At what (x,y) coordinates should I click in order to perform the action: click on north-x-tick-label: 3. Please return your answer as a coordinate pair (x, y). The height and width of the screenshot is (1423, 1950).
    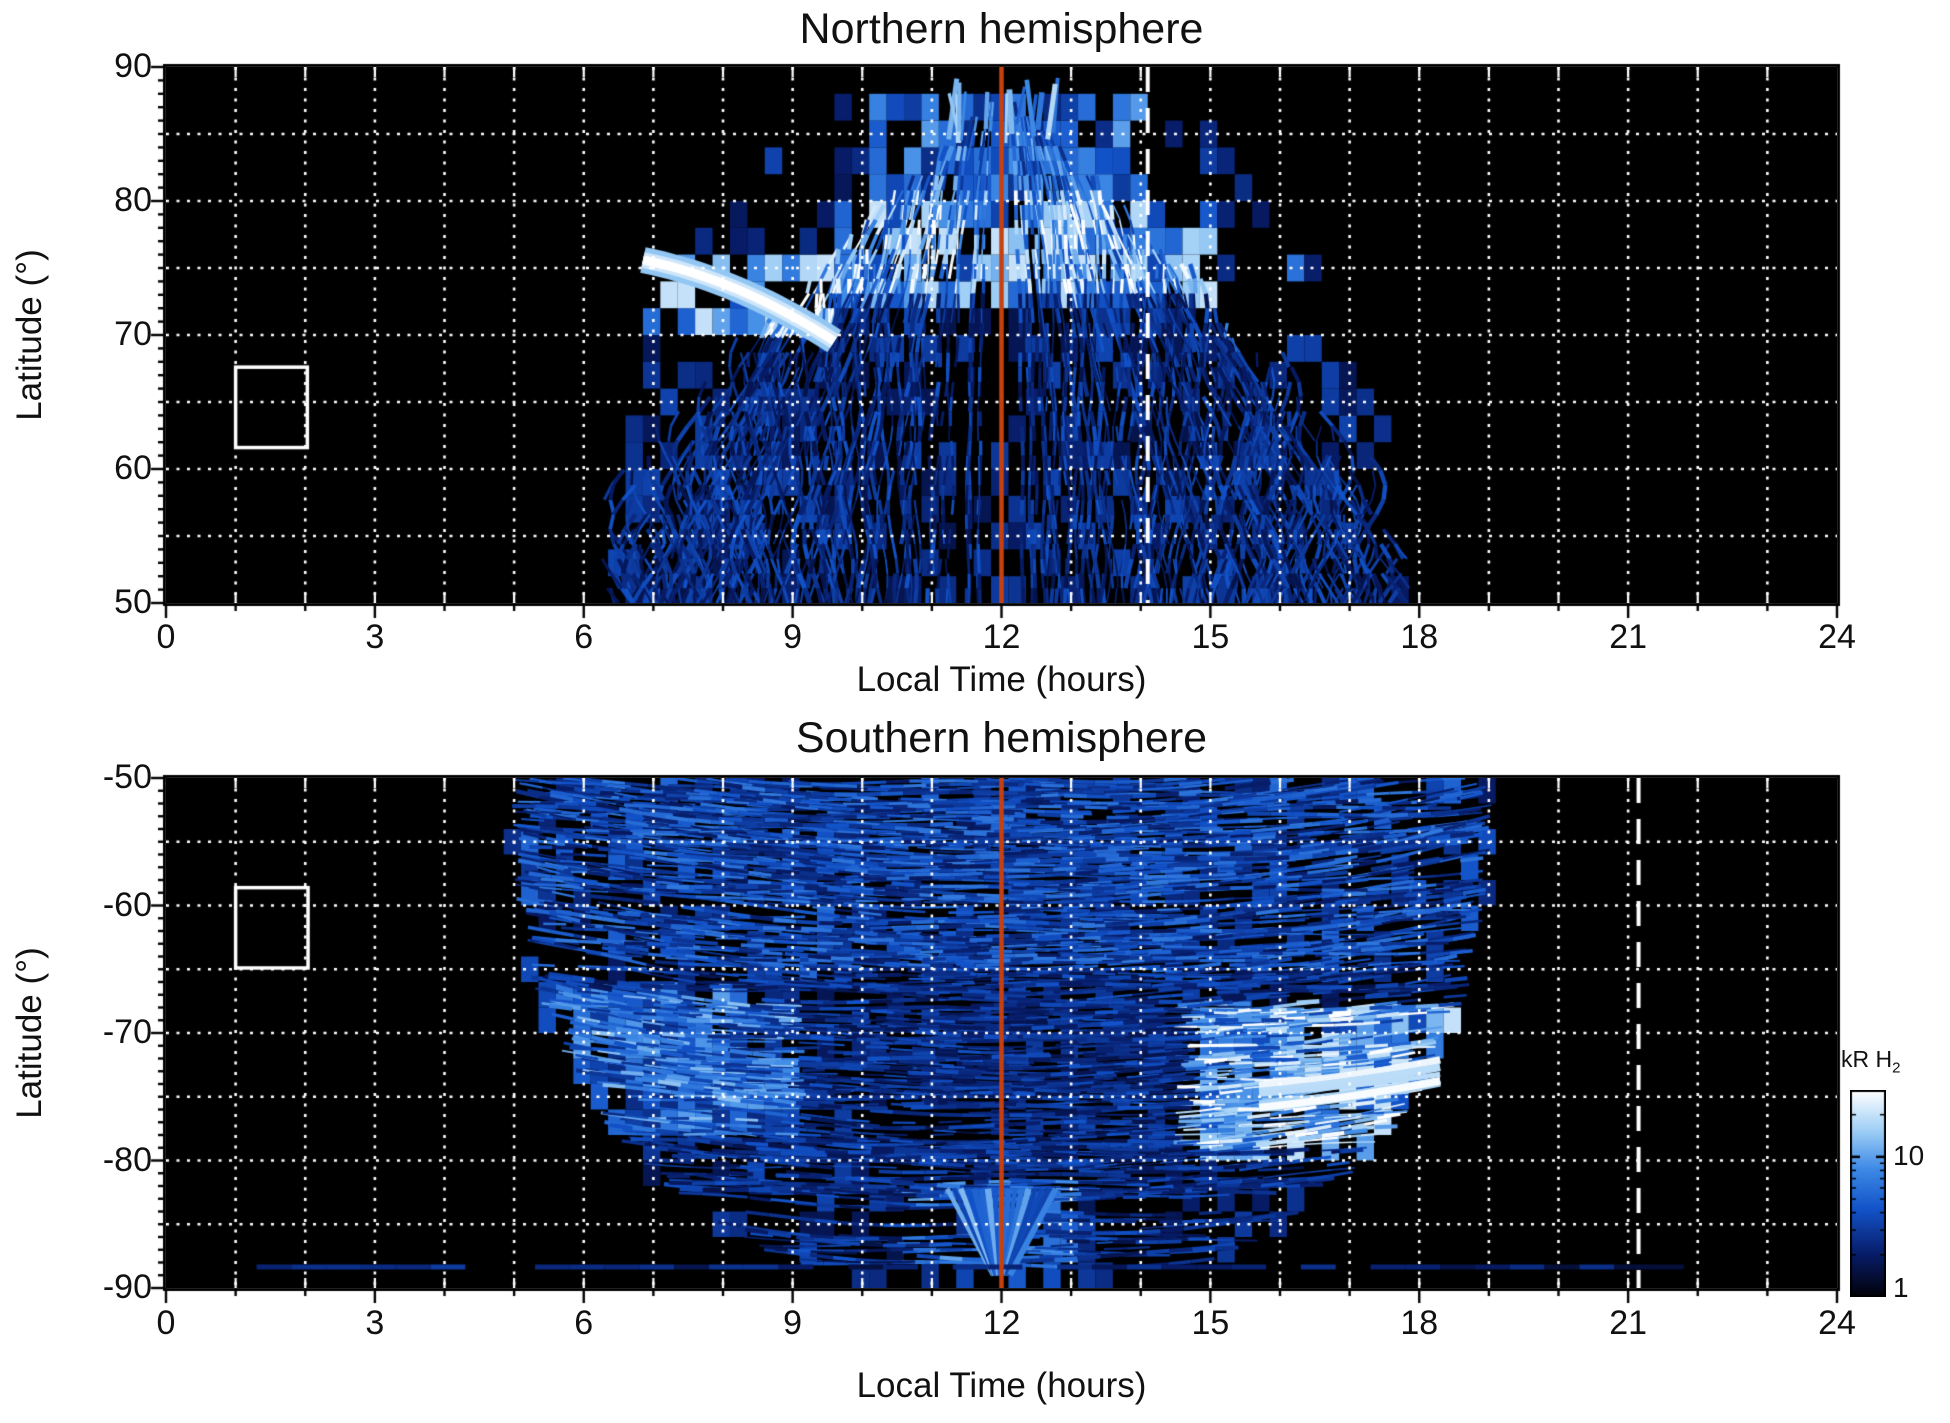
    Looking at the image, I should click on (375, 637).